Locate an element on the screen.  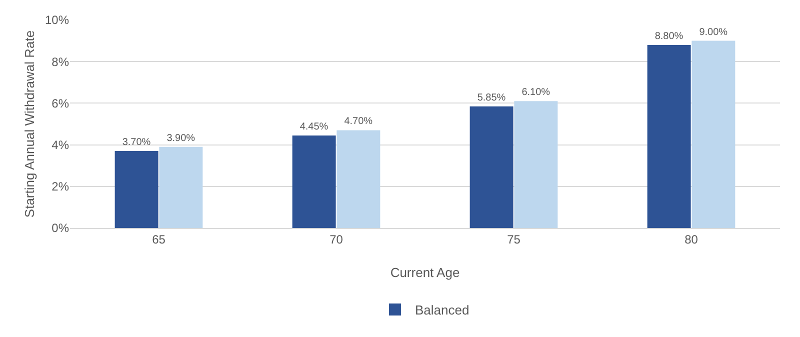
data-label: 4.45% is located at coordinates (314, 126).